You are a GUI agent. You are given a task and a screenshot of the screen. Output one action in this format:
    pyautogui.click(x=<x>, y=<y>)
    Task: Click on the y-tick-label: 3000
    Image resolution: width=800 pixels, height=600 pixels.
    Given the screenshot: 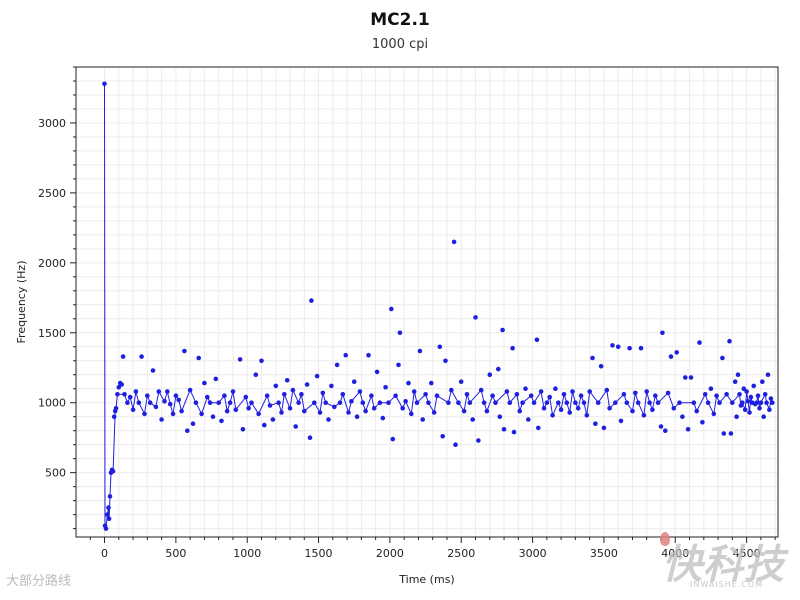 What is the action you would take?
    pyautogui.click(x=52, y=123)
    